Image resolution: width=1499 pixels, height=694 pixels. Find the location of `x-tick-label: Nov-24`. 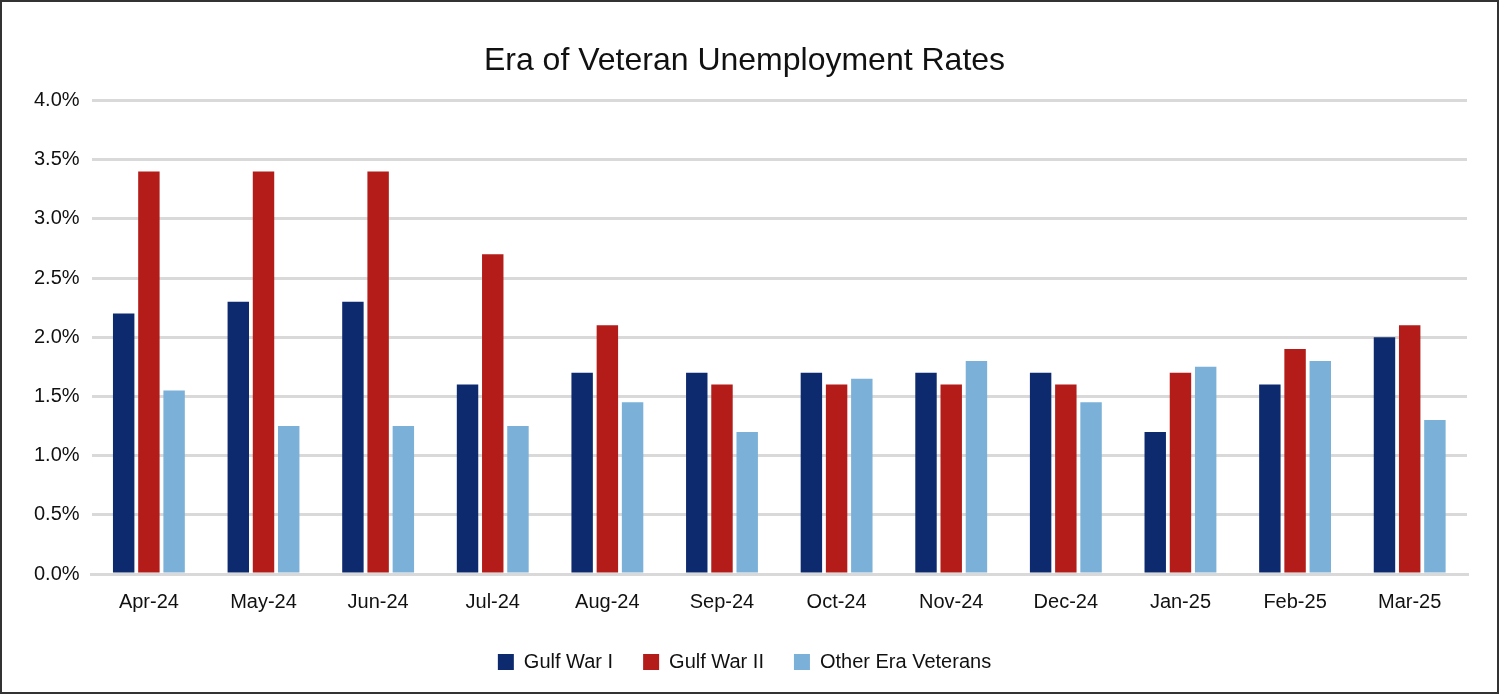

x-tick-label: Nov-24 is located at coordinates (951, 600).